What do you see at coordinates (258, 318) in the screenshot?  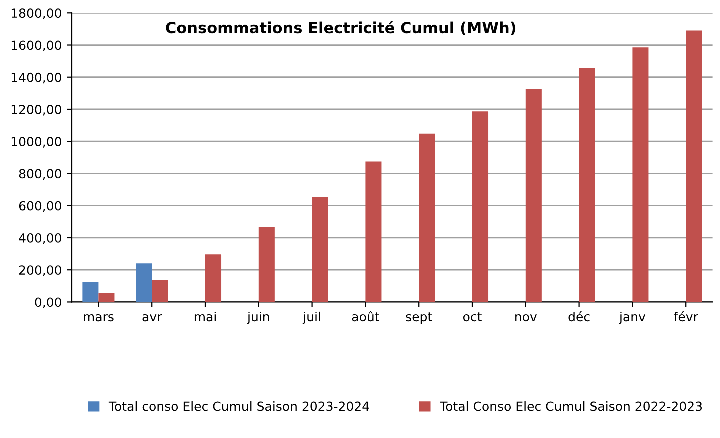 I see `x-tick-label: juin` at bounding box center [258, 318].